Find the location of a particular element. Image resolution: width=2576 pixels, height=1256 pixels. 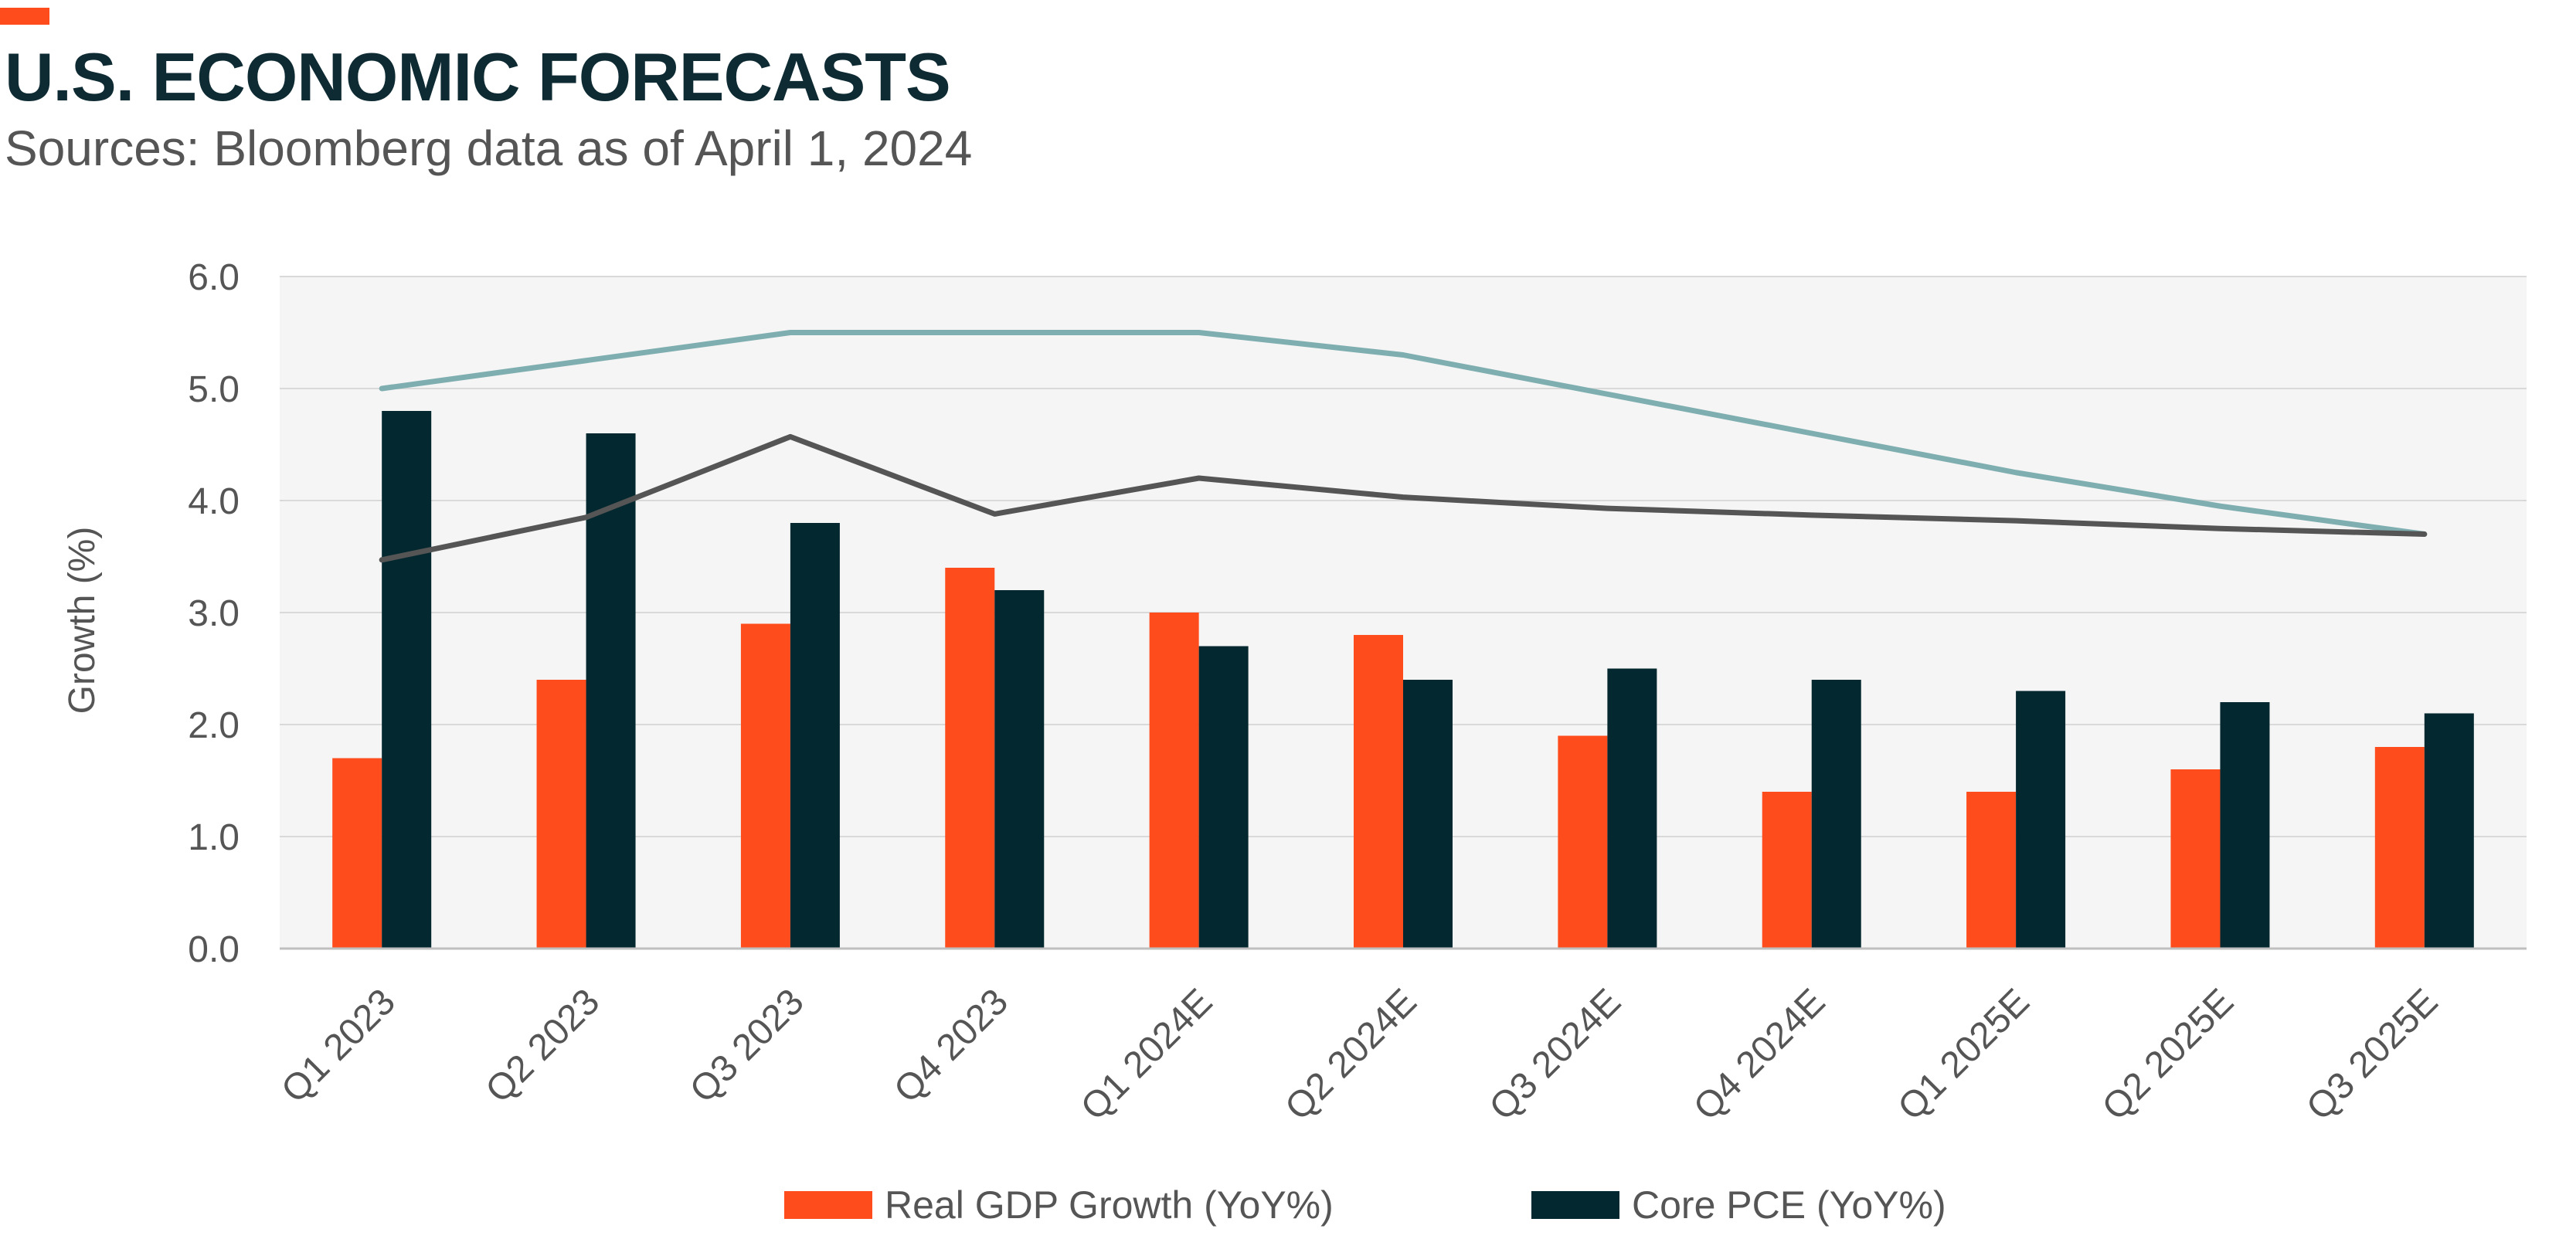

legend-item-pce: Core PCE (YoY%) is located at coordinates (1738, 1205).